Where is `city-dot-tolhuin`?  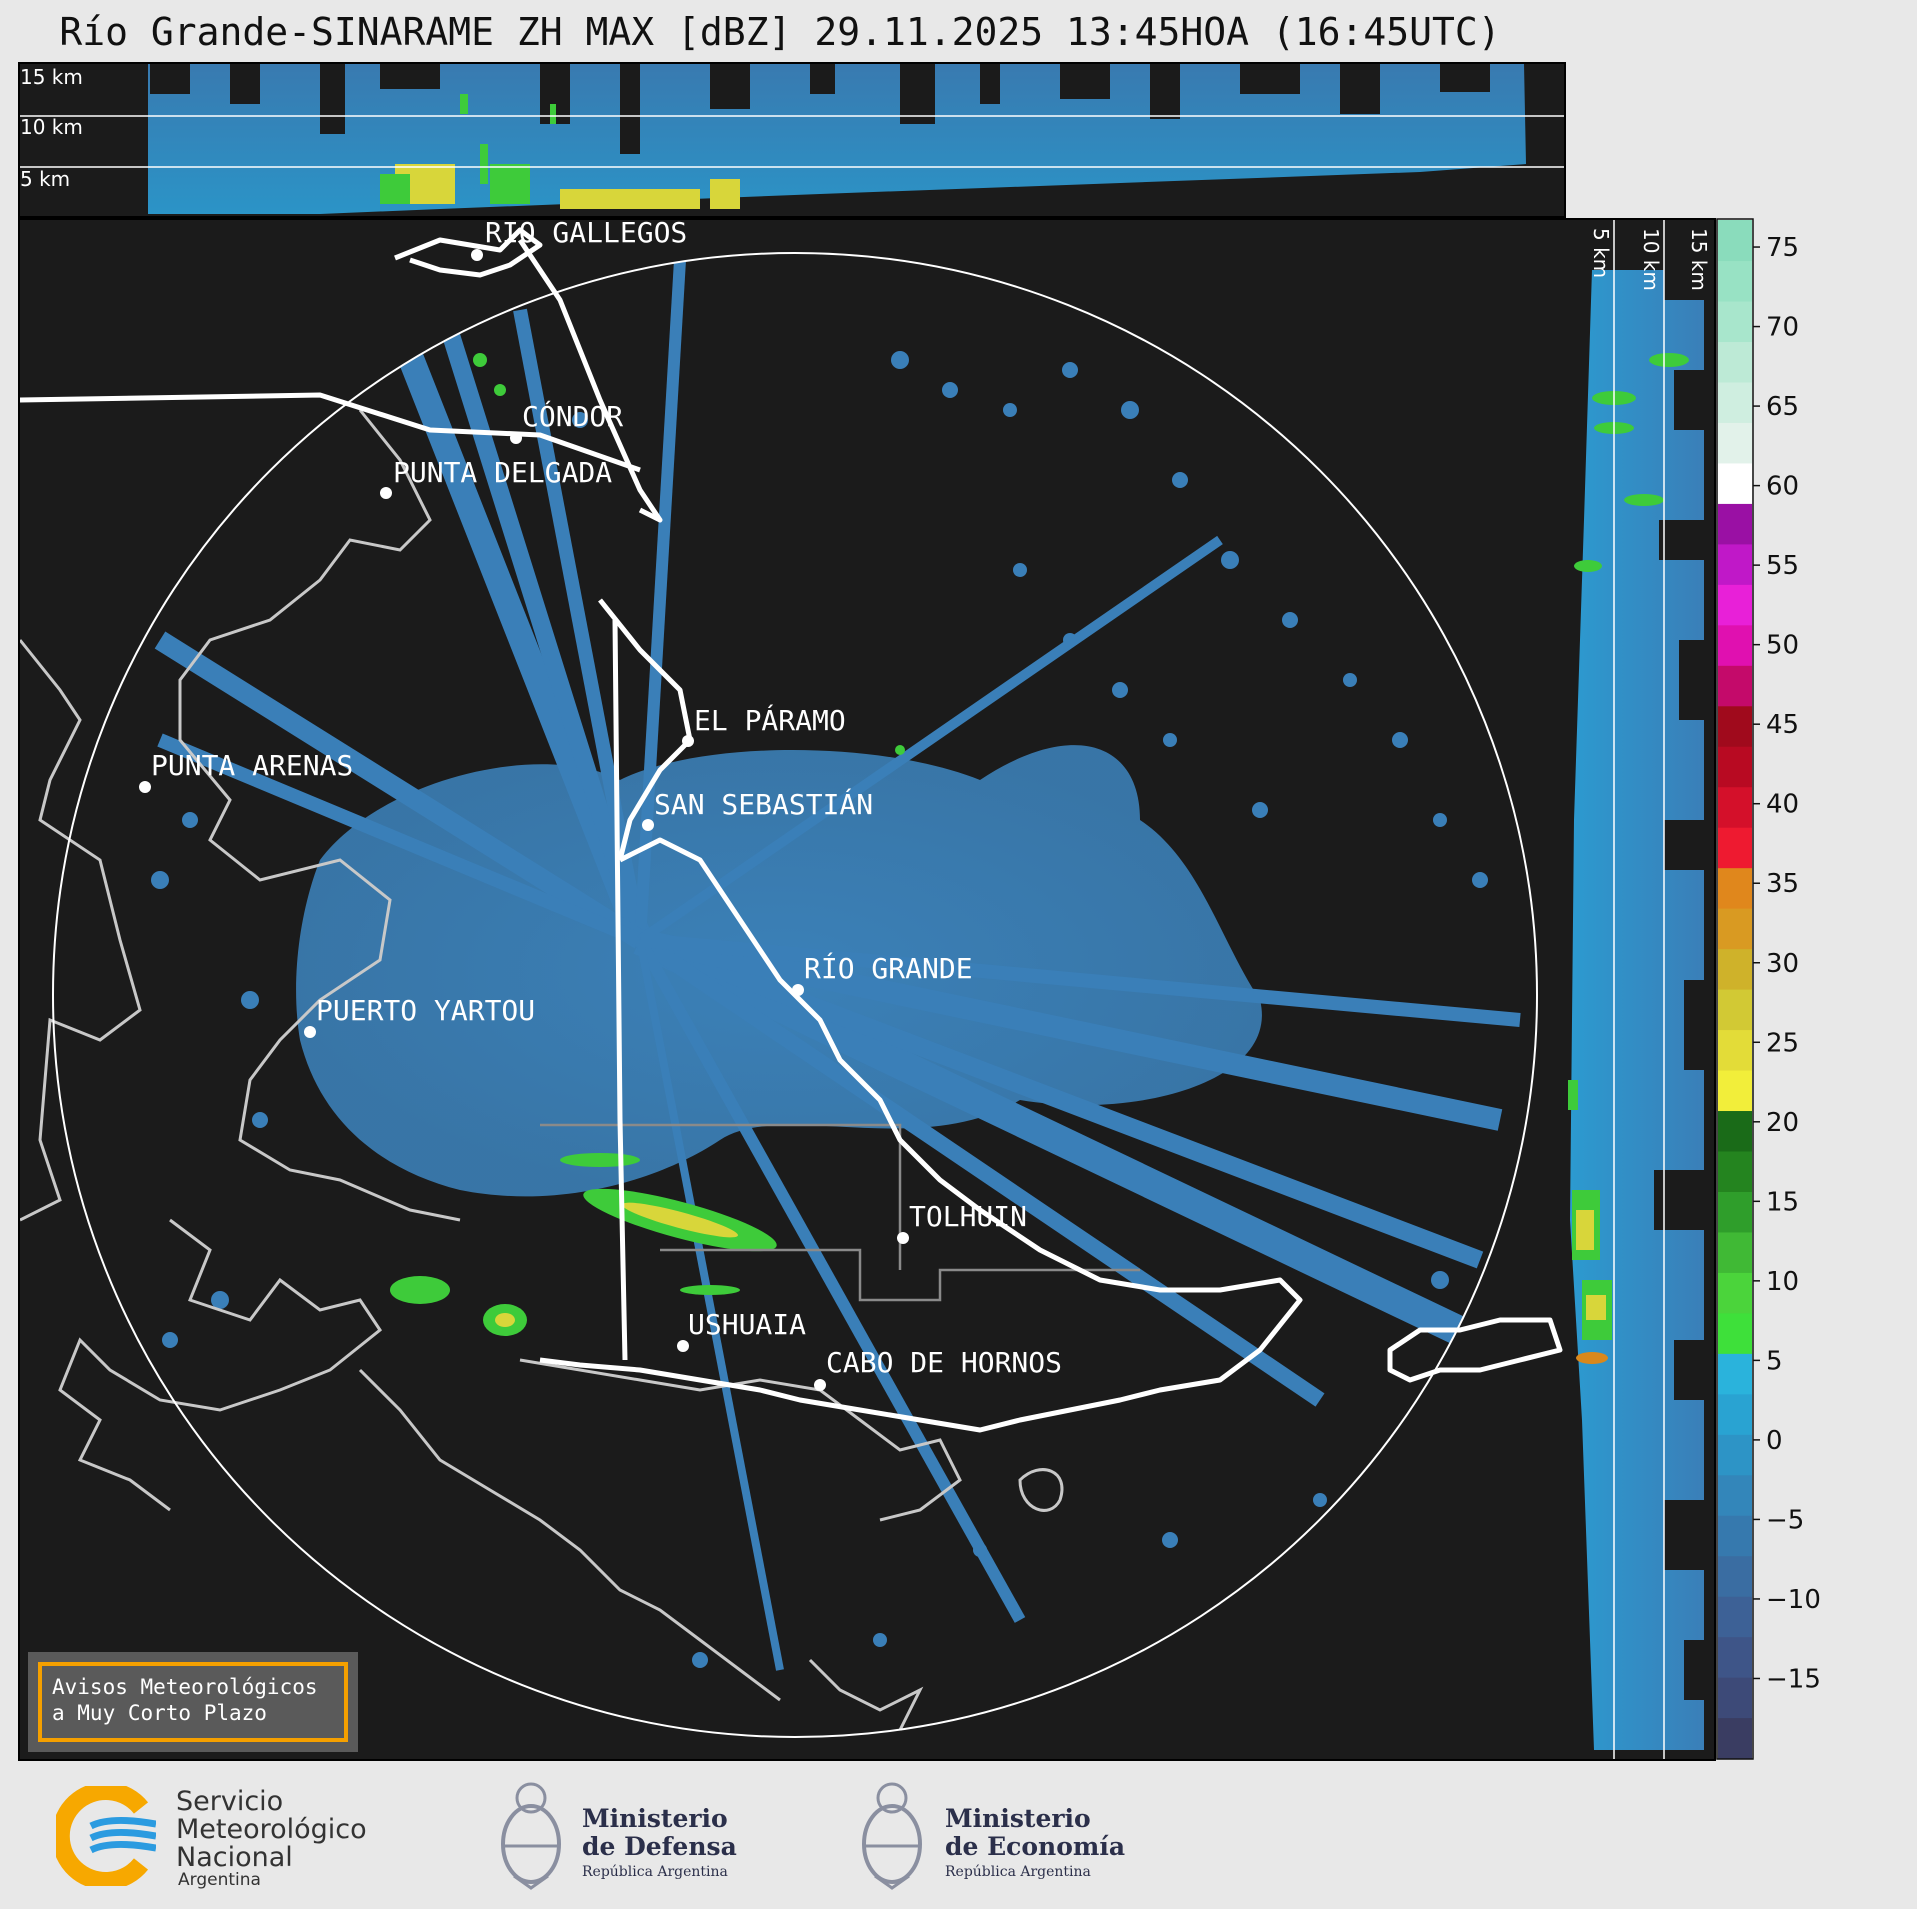
city-dot-tolhuin is located at coordinates (903, 1238).